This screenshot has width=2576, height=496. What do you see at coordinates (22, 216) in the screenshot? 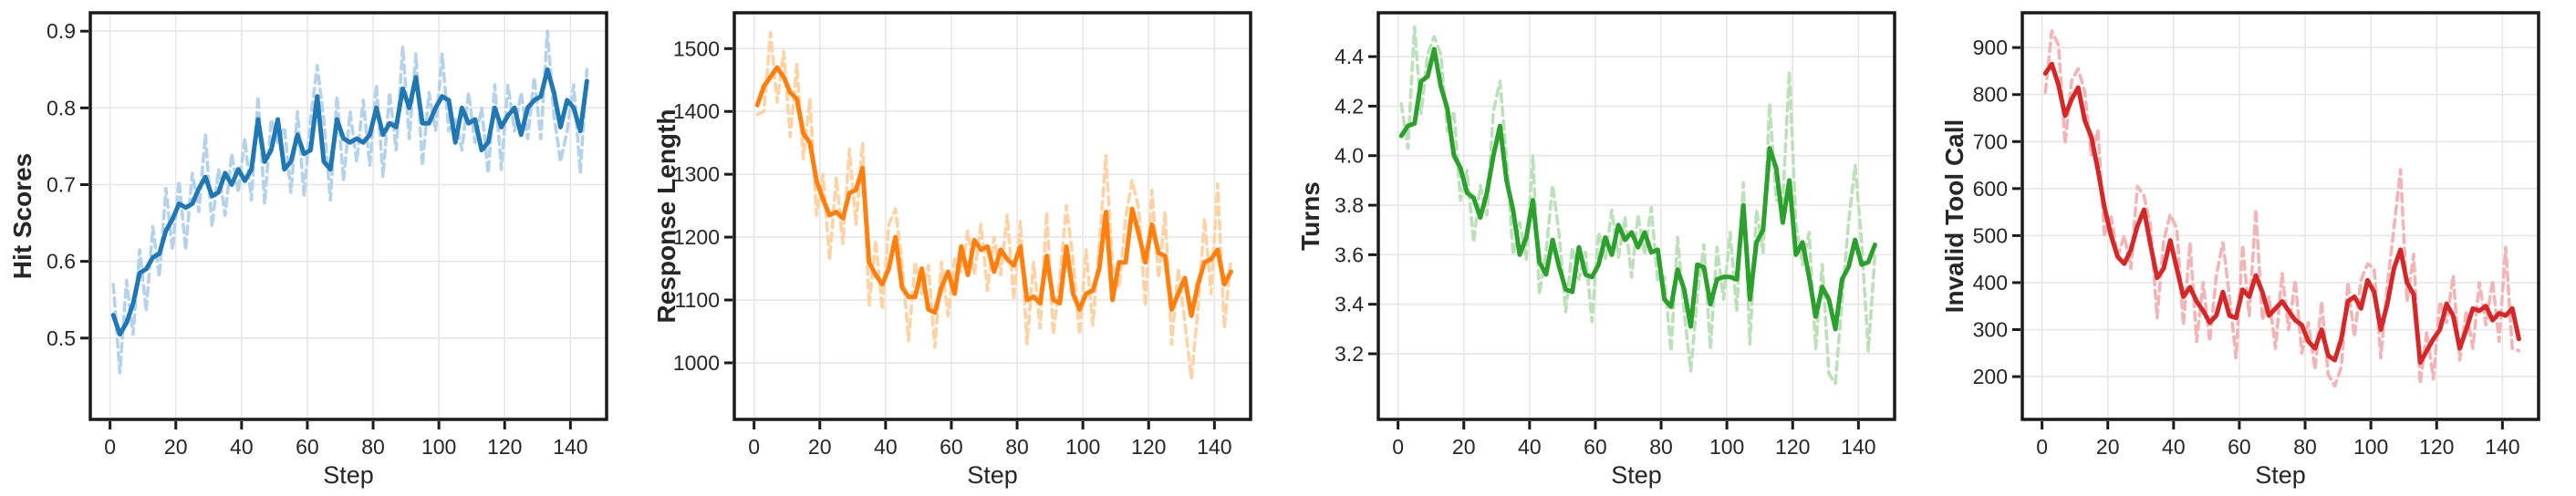
I see `y-axis-label: Hit Scores` at bounding box center [22, 216].